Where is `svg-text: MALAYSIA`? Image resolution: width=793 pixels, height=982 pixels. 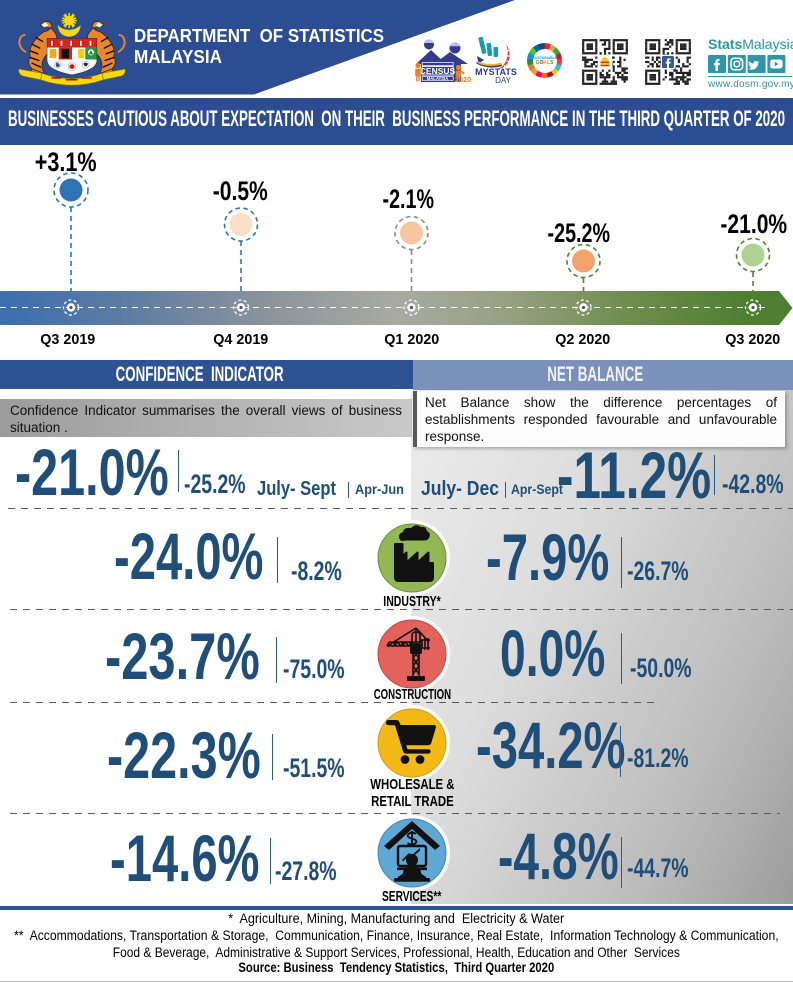 svg-text: MALAYSIA is located at coordinates (437, 78).